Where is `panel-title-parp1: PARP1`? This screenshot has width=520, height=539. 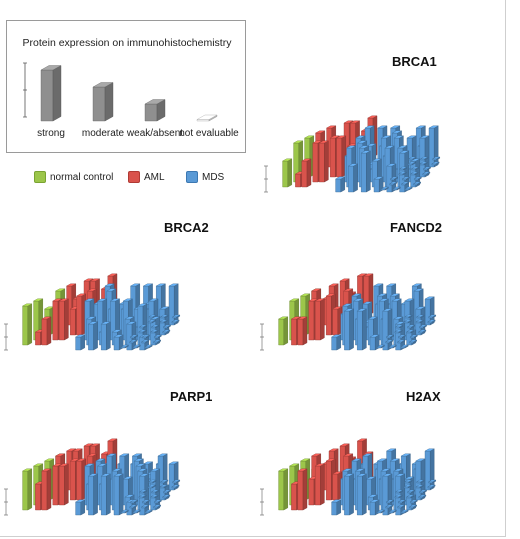
panel-title-parp1: PARP1 is located at coordinates (191, 396).